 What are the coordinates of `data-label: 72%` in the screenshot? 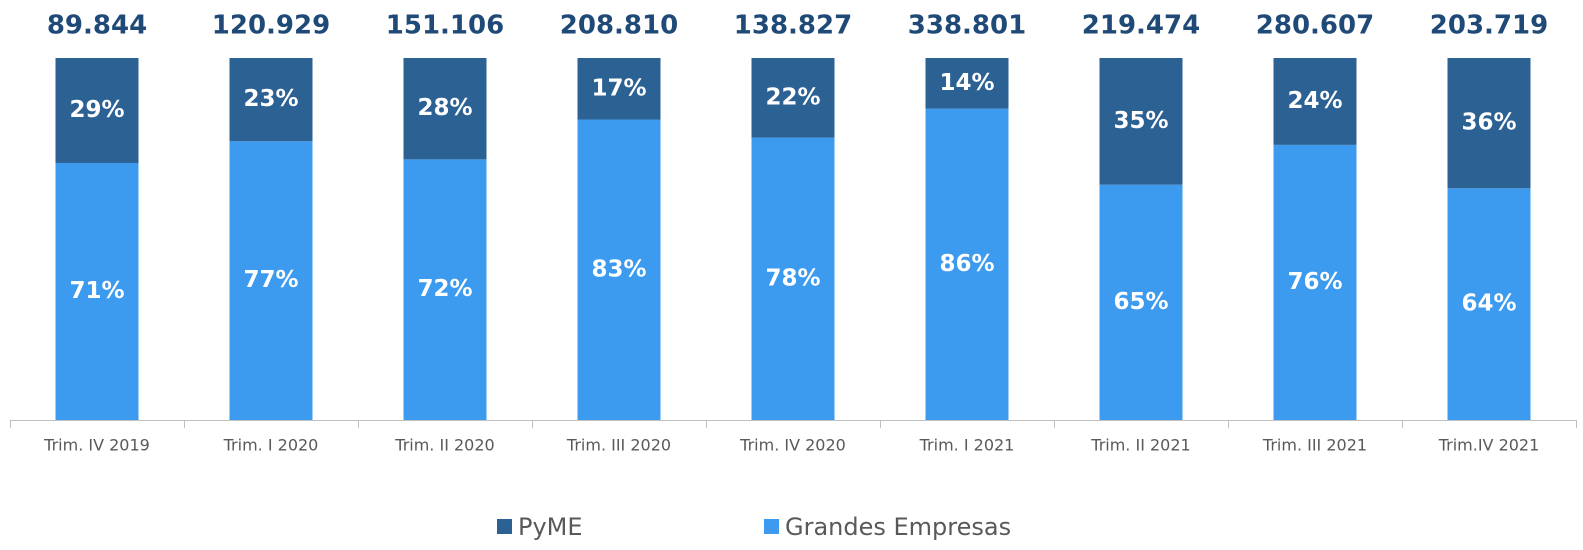 It's located at (444, 289).